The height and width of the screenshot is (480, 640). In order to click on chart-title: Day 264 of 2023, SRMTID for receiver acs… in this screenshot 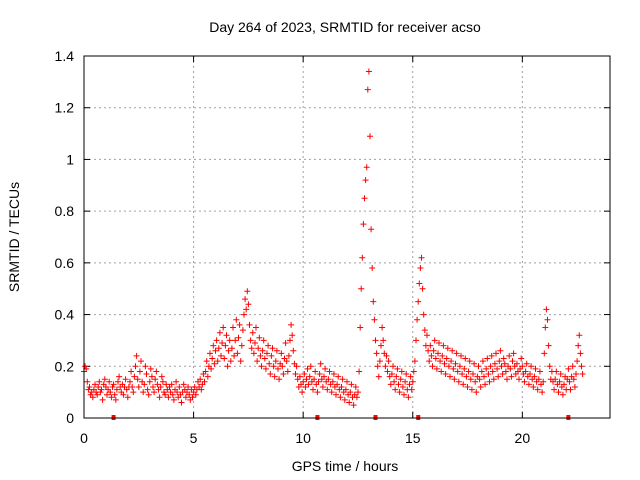, I will do `click(345, 27)`.